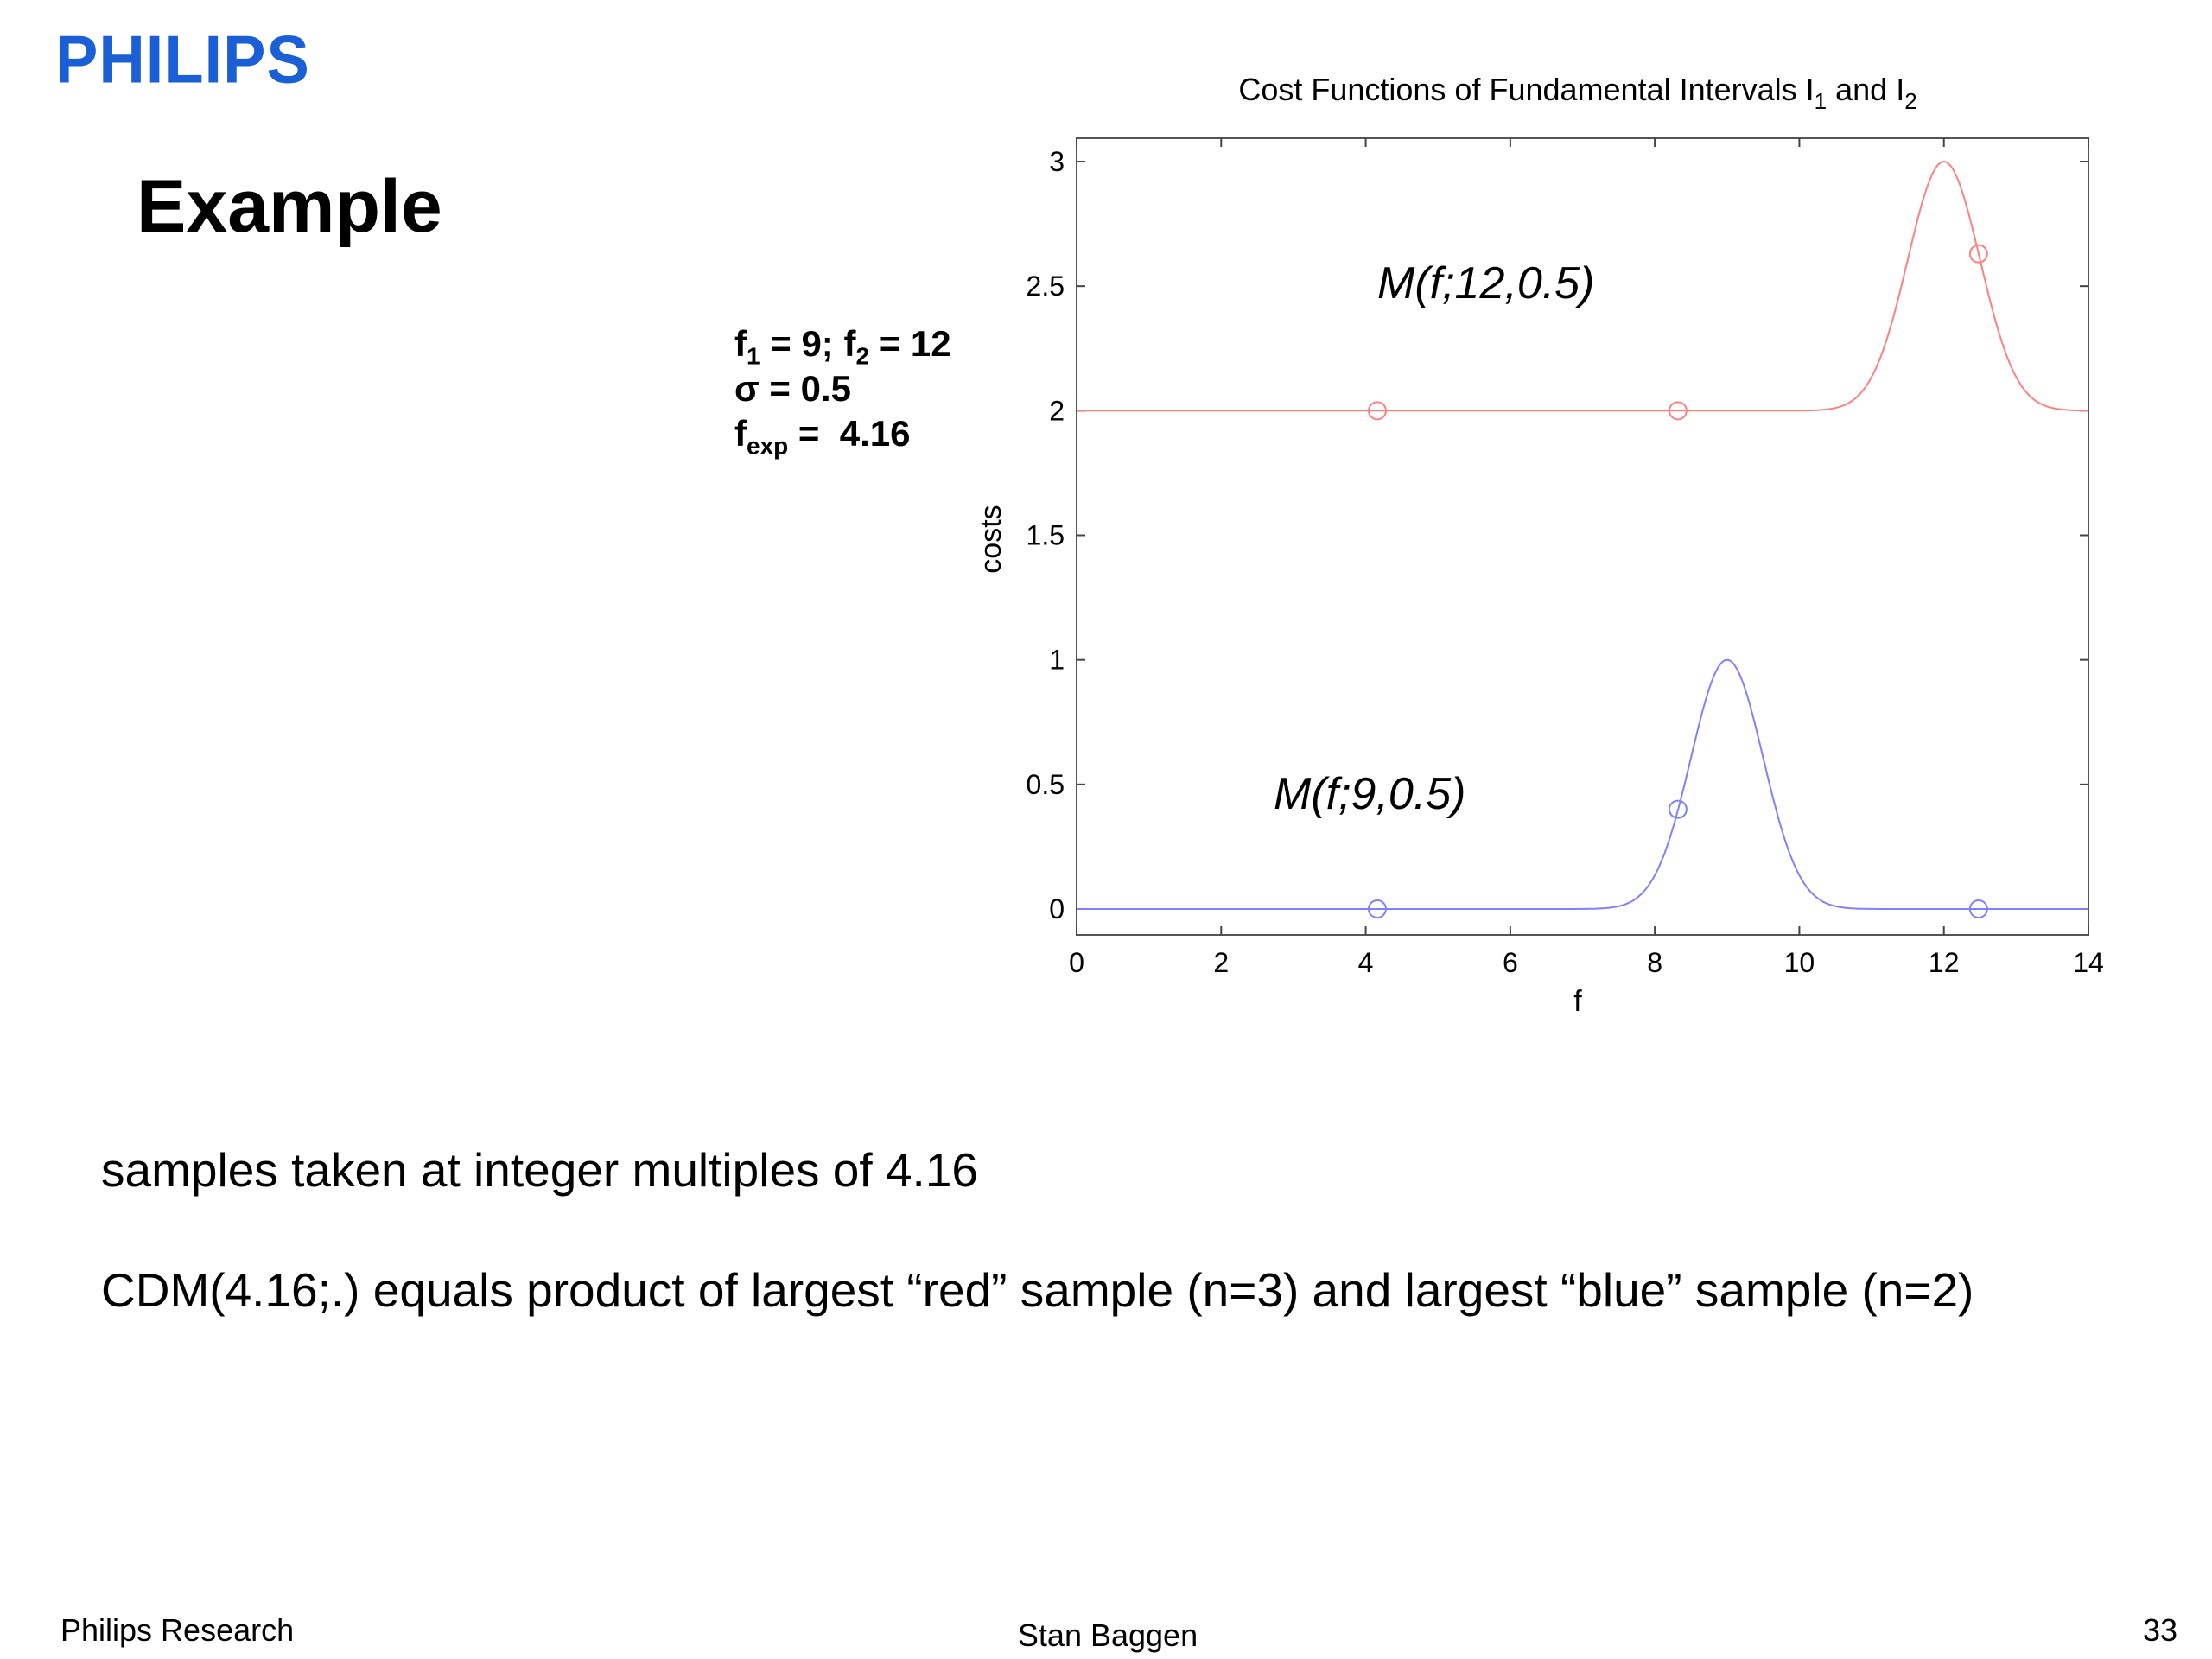  What do you see at coordinates (849, 433) in the screenshot?
I see `fexp-value: = 4.16` at bounding box center [849, 433].